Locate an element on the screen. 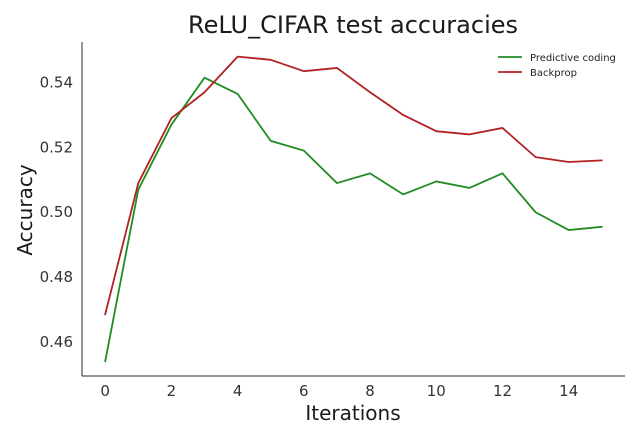  y-axis-label: Accuracy is located at coordinates (25, 209).